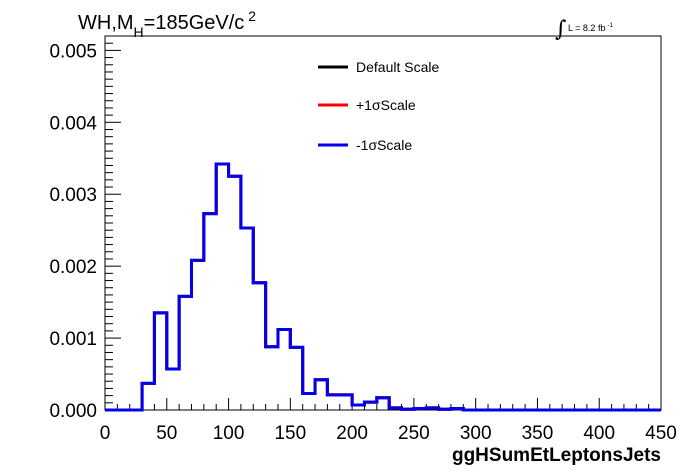 This screenshot has height=472, width=696. Describe the element at coordinates (73, 267) in the screenshot. I see `y-tick-label: 0.002` at that location.